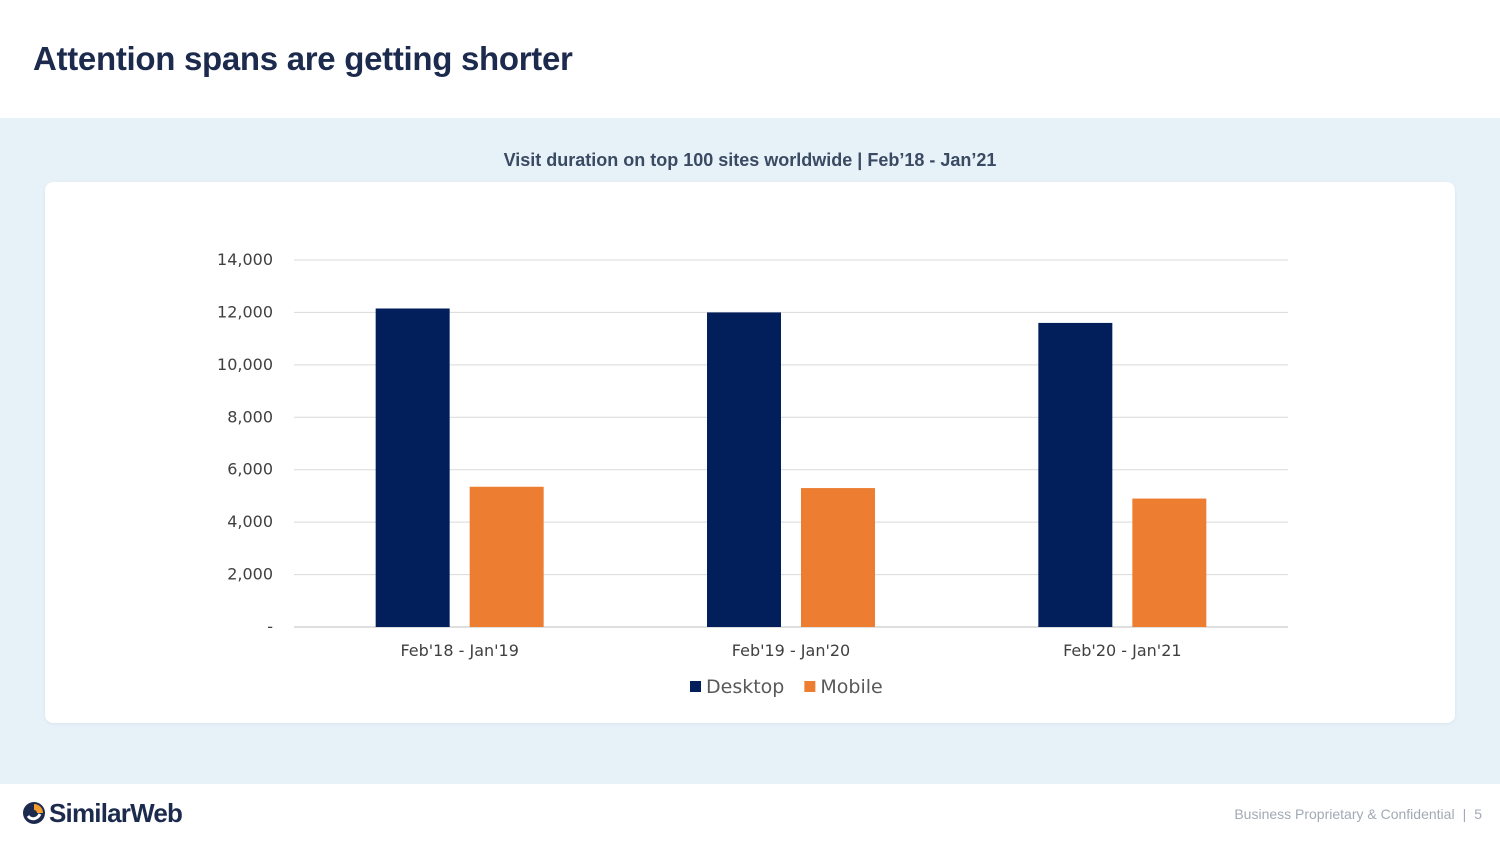 This screenshot has height=844, width=1500. Describe the element at coordinates (116, 812) in the screenshot. I see `brand-name: SimilarWeb` at that location.